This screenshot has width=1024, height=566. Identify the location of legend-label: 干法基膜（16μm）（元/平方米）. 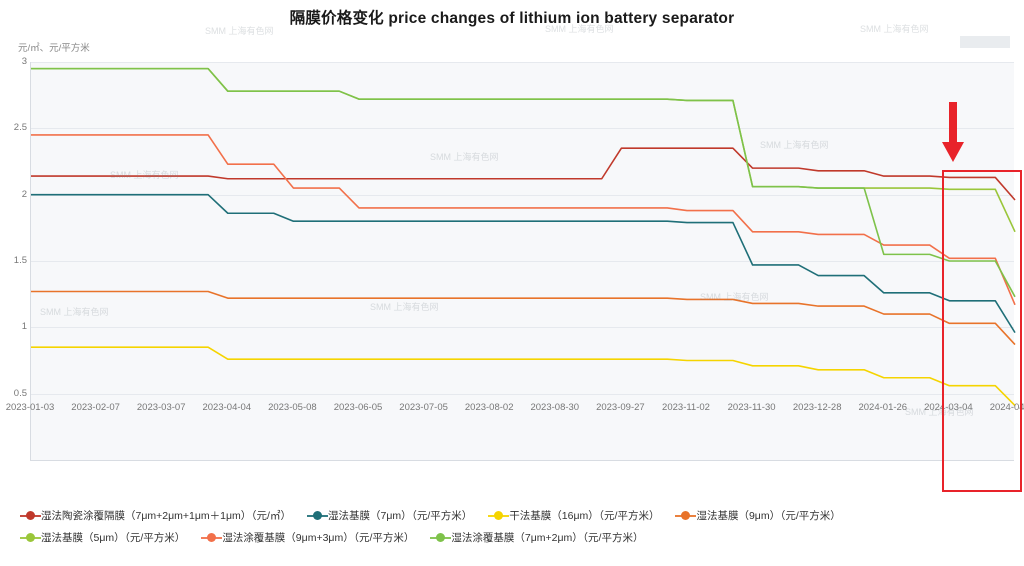
(584, 516).